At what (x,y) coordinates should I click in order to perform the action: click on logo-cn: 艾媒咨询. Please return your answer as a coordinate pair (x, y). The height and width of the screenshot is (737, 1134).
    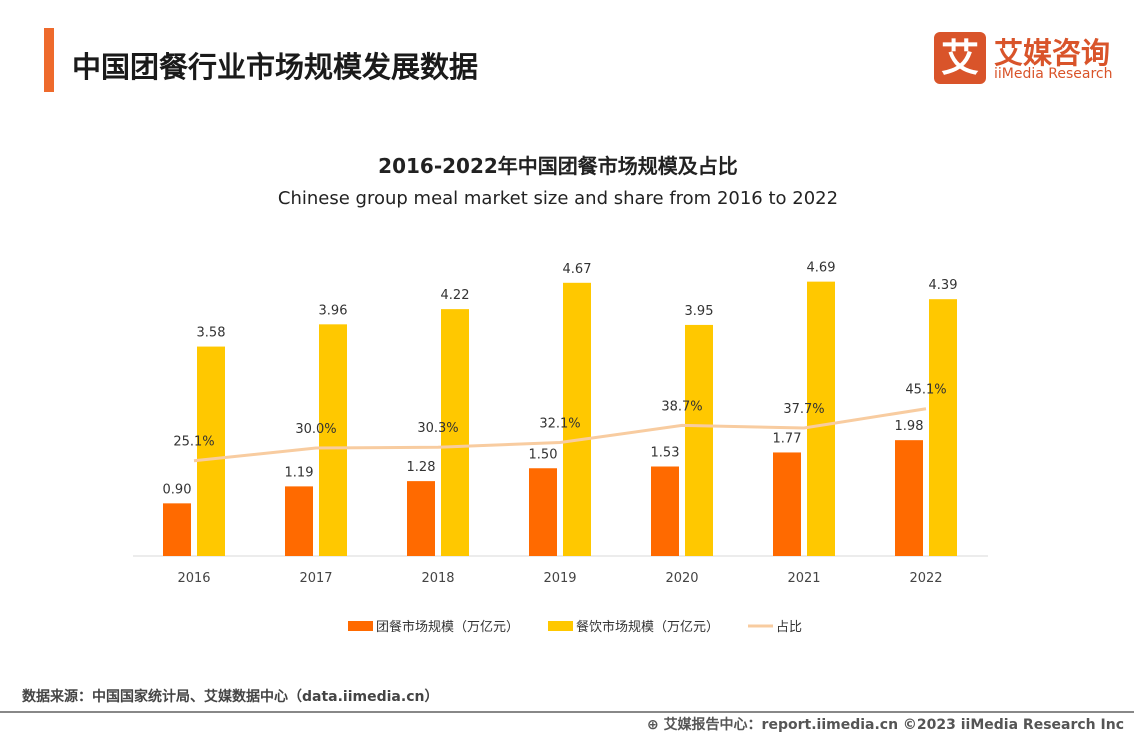
    Looking at the image, I should click on (1052, 53).